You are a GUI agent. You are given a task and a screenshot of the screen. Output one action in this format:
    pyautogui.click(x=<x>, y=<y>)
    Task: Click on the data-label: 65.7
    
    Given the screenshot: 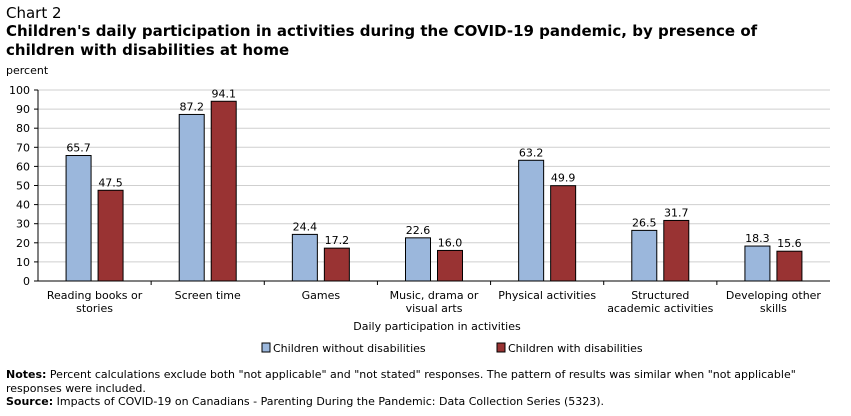 What is the action you would take?
    pyautogui.click(x=78, y=148)
    